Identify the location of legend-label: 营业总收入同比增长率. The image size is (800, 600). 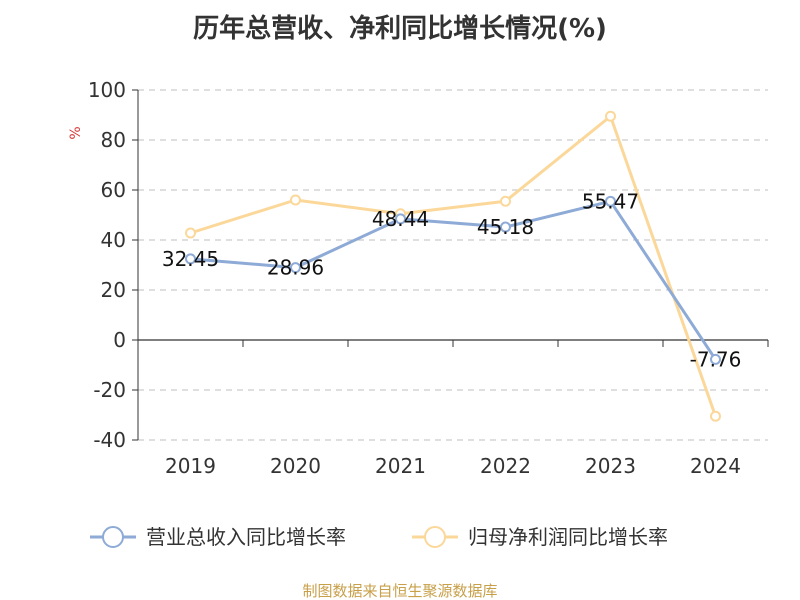
(246, 537).